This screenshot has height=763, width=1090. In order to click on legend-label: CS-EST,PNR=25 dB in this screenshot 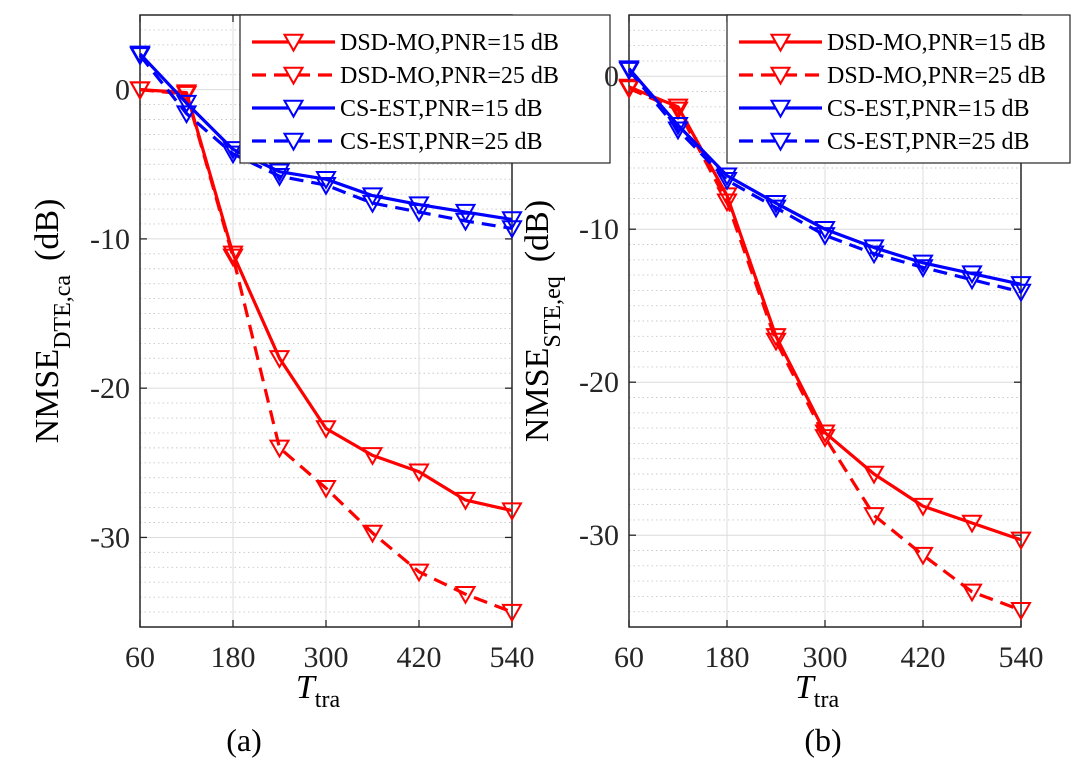, I will do `click(441, 142)`.